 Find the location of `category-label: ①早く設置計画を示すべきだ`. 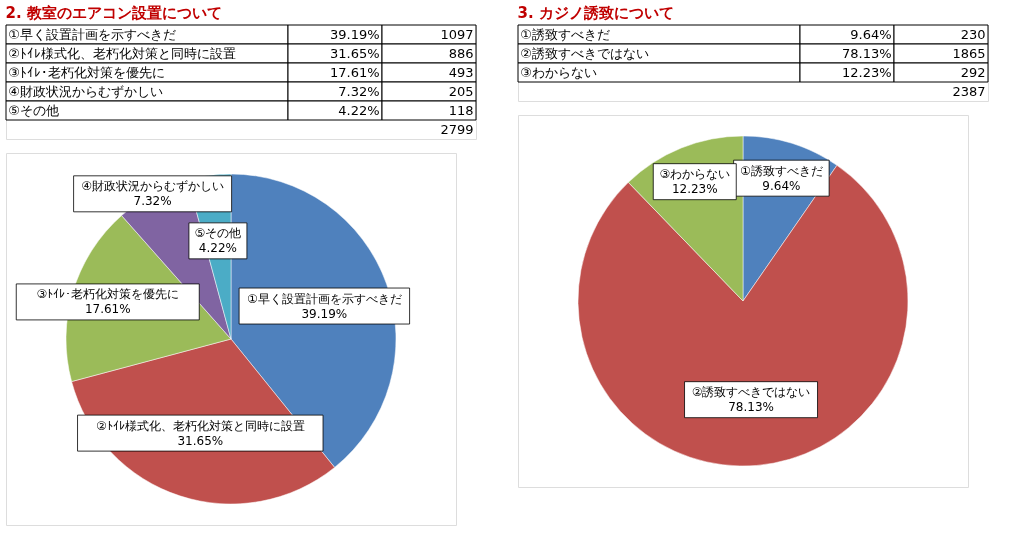

category-label: ①早く設置計画を示すべきだ is located at coordinates (92, 34).